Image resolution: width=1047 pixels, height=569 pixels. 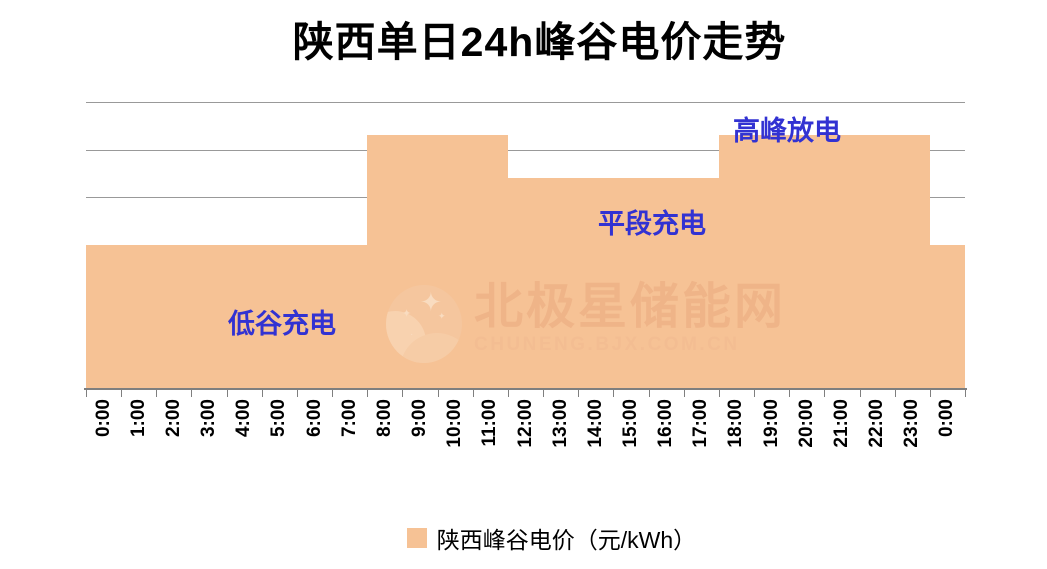 I want to click on x-label-9:00-9: 9:00, so click(x=420, y=418).